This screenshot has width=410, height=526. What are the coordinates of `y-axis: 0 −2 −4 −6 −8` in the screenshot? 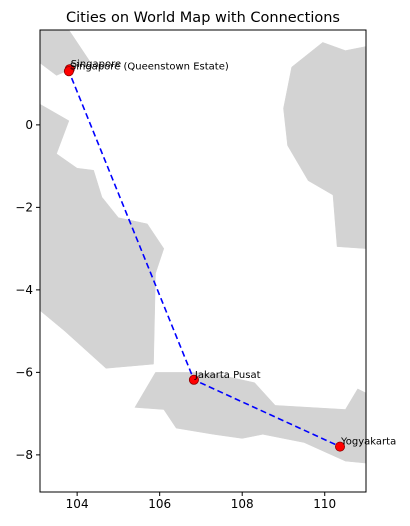 It's located at (27, 290).